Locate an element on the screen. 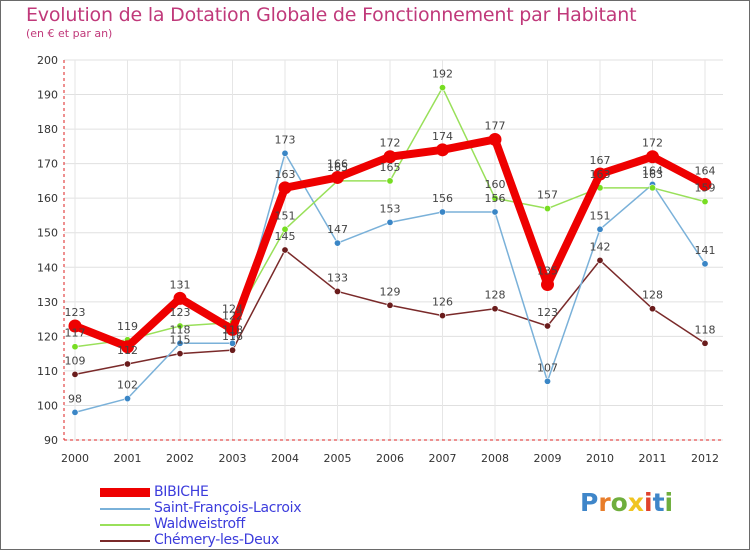 Image resolution: width=750 pixels, height=550 pixels. logo-letter: x is located at coordinates (635, 502).